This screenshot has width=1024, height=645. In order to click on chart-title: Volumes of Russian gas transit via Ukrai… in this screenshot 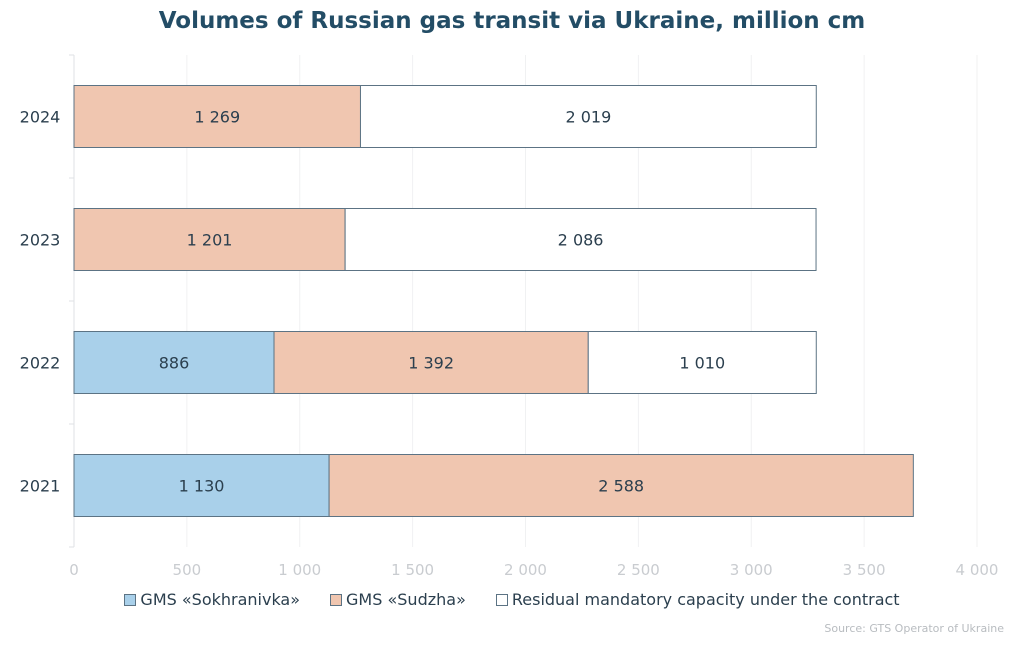, I will do `click(512, 21)`.